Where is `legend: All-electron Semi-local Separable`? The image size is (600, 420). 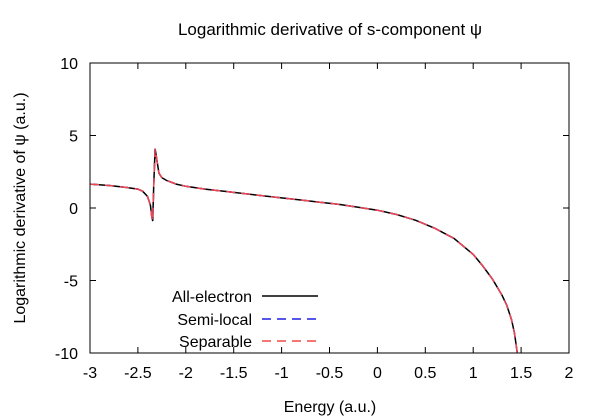
legend: All-electron Semi-local Separable is located at coordinates (245, 320).